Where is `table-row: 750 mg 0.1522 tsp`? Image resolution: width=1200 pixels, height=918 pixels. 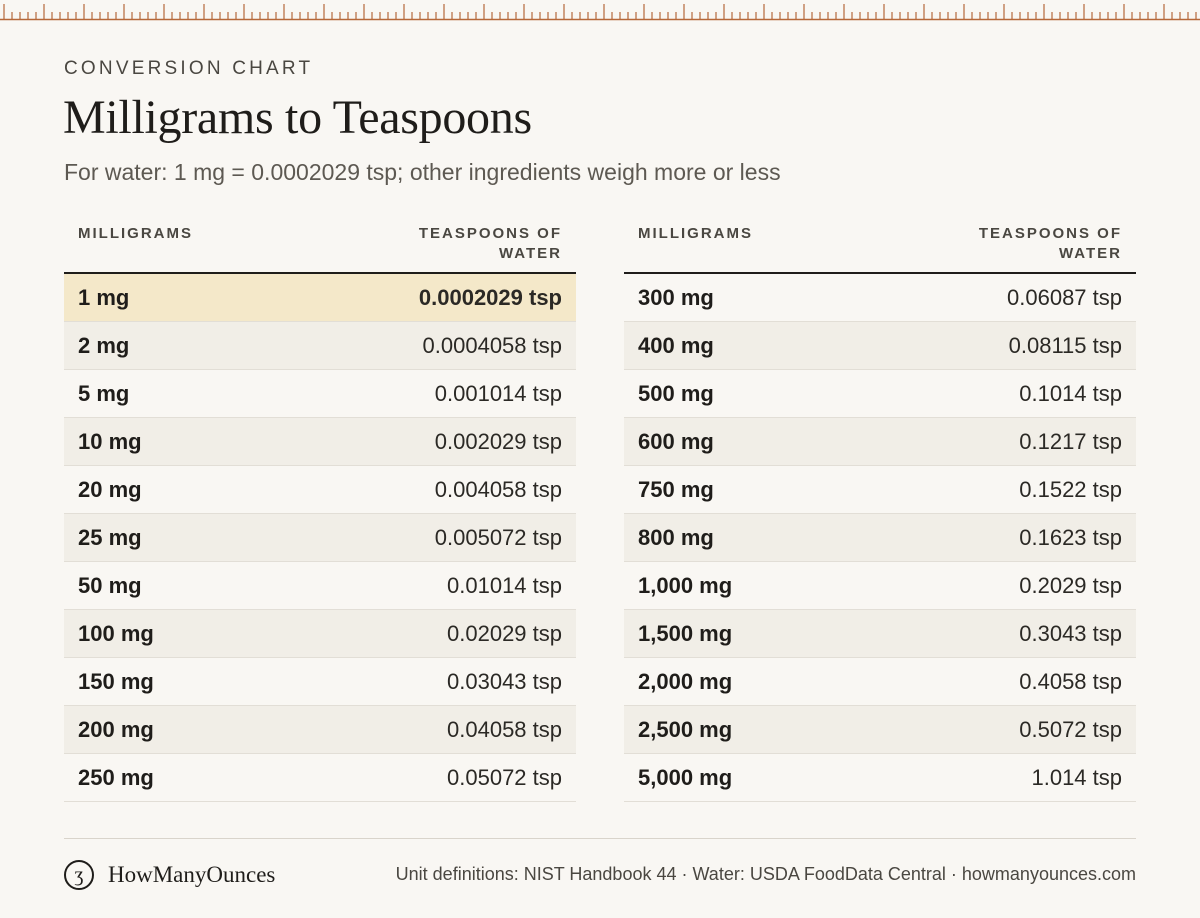
table-row: 750 mg 0.1522 tsp is located at coordinates (880, 490).